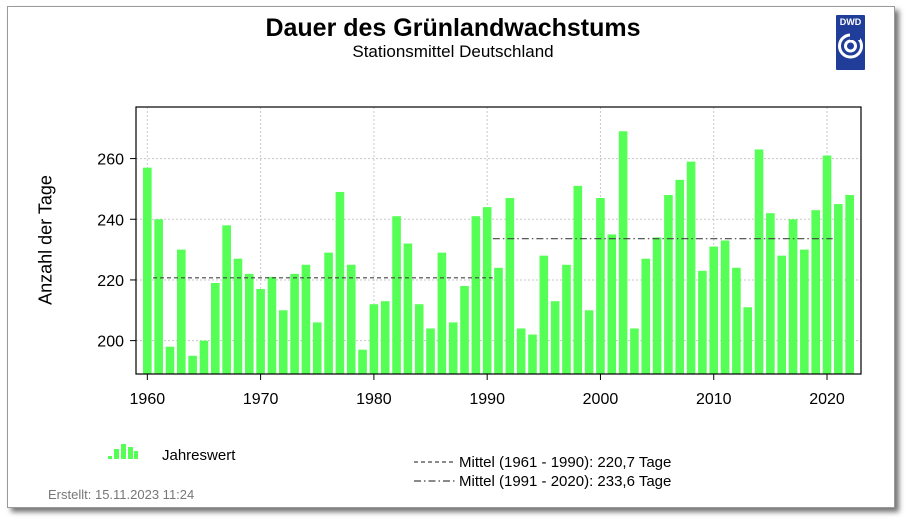 This screenshot has width=906, height=519. What do you see at coordinates (600, 286) in the screenshot?
I see `bar-2000` at bounding box center [600, 286].